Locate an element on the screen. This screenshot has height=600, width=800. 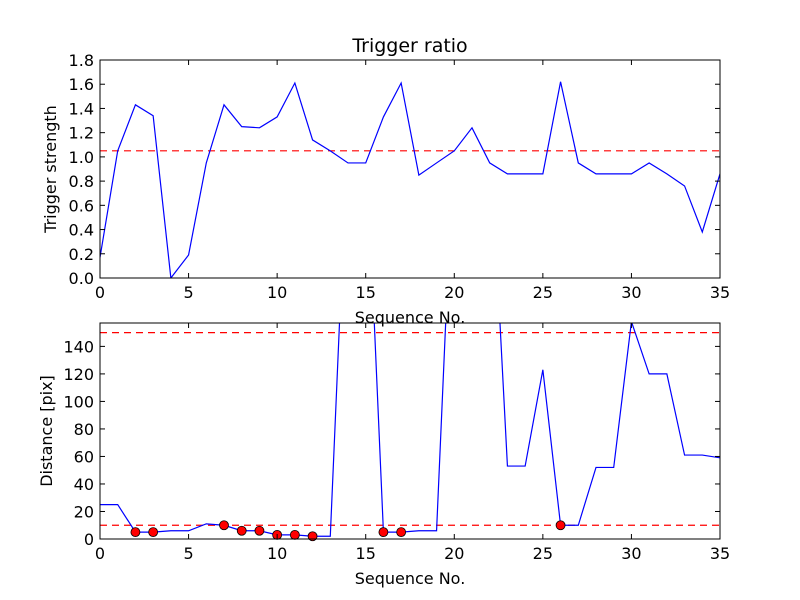
y-tick-label: 120 is located at coordinates (78, 374).